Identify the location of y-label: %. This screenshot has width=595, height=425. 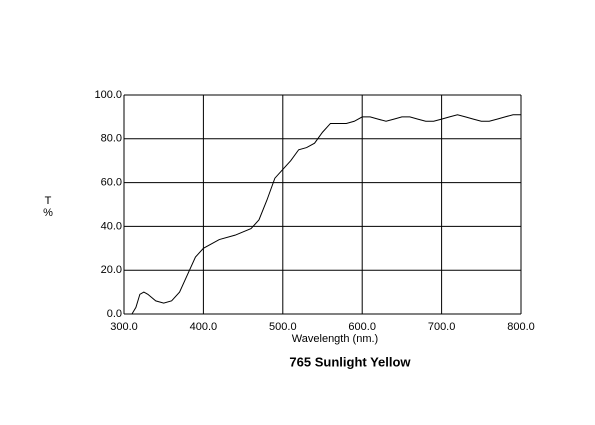
(48, 213).